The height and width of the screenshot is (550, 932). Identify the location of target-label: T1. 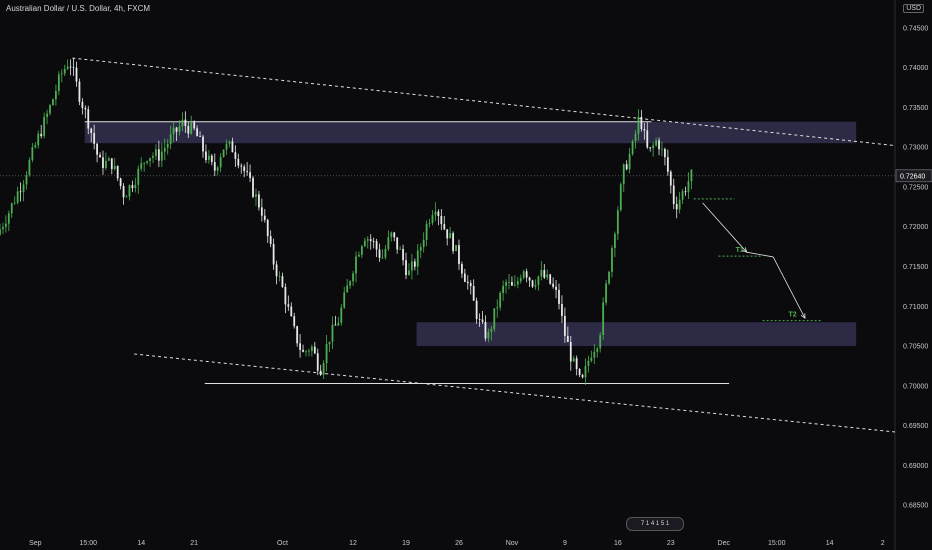
(740, 250).